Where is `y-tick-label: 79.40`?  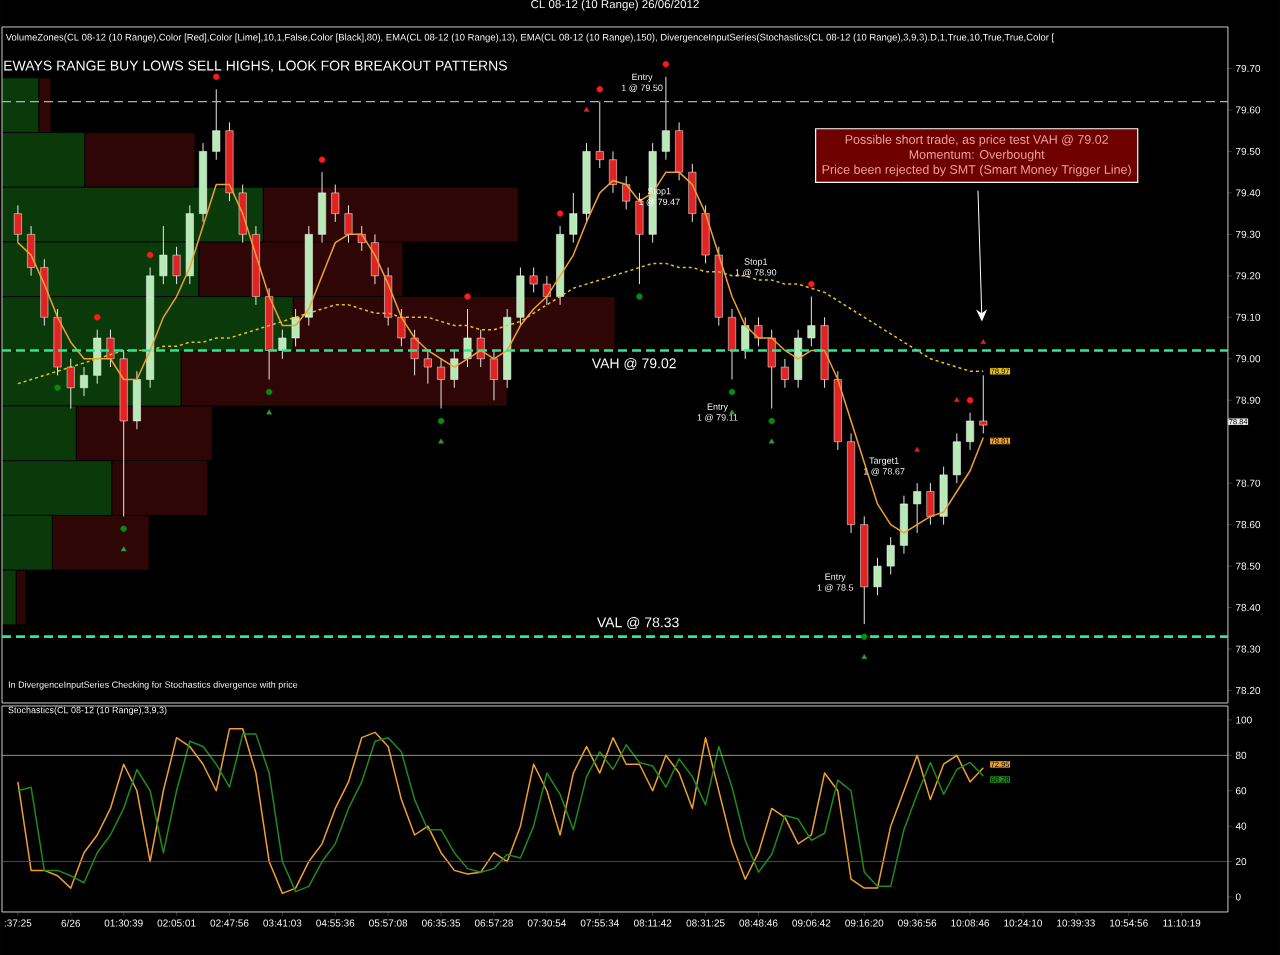 y-tick-label: 79.40 is located at coordinates (1248, 193).